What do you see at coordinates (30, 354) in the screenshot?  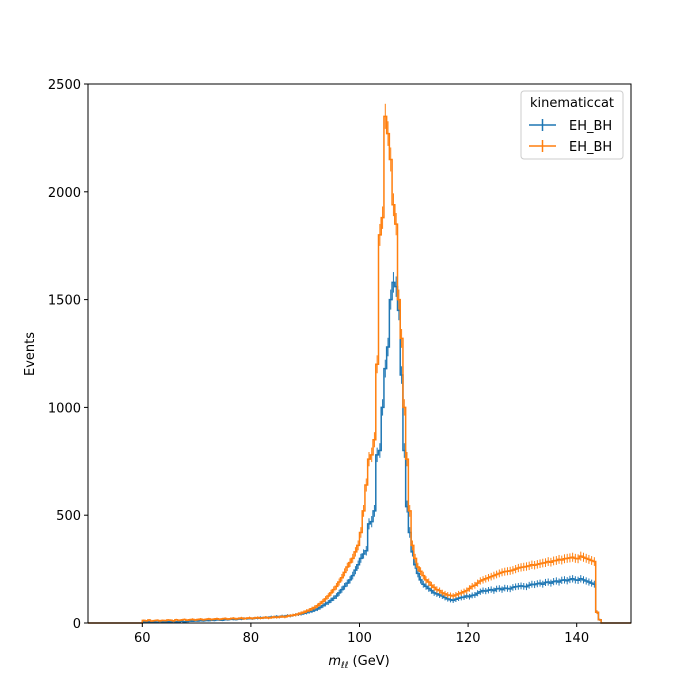 I see `y-axis-label: Events` at bounding box center [30, 354].